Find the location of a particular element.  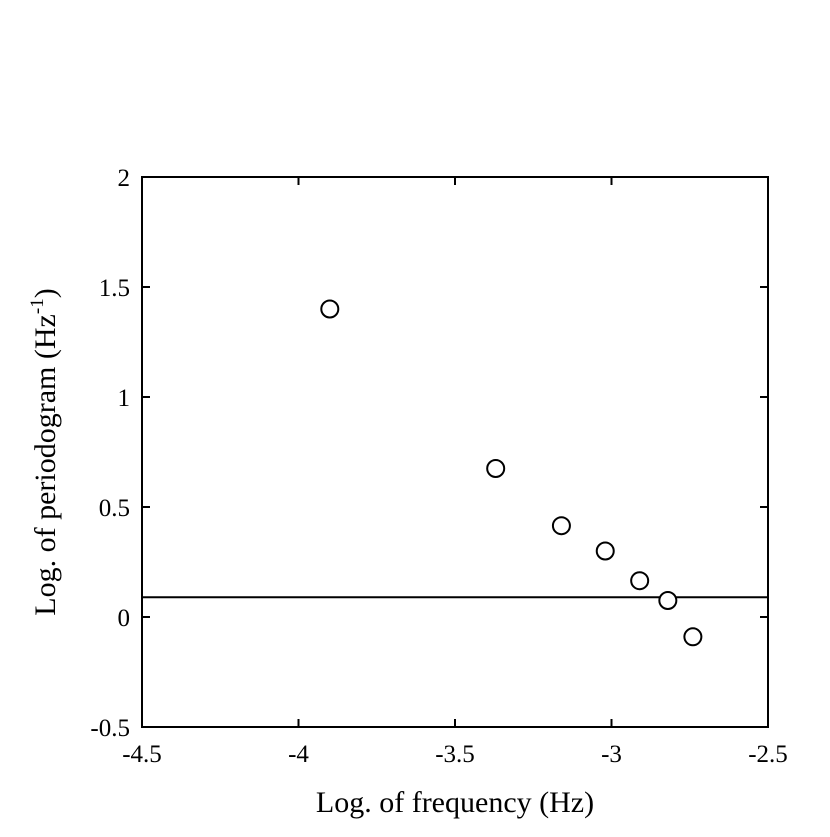

y-axis-title-superscript: -1 is located at coordinates (37, 306).